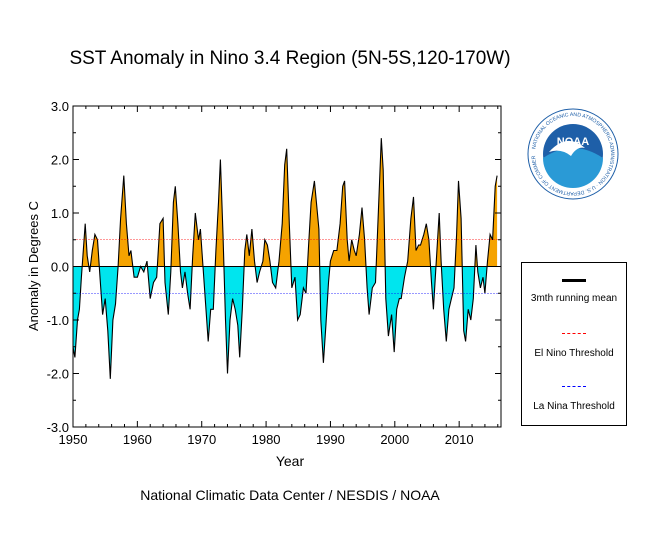  I want to click on y-tick-label: 1.0, so click(60, 213).